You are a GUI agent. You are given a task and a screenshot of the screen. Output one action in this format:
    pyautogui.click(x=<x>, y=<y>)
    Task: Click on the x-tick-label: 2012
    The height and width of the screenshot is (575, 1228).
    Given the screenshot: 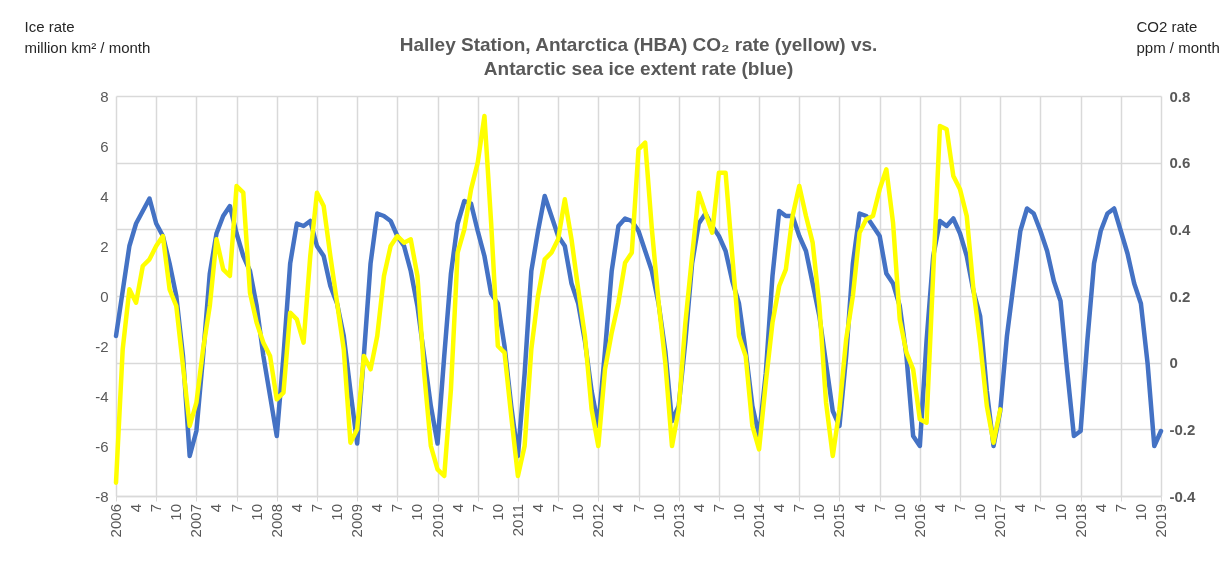 What is the action you would take?
    pyautogui.click(x=598, y=521)
    